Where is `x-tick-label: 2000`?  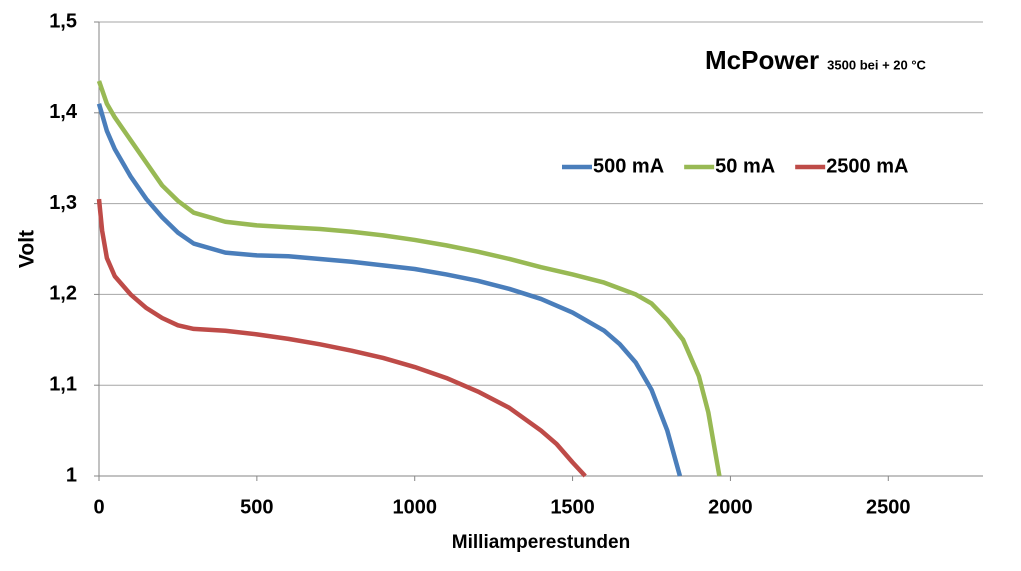
x-tick-label: 2000 is located at coordinates (730, 507).